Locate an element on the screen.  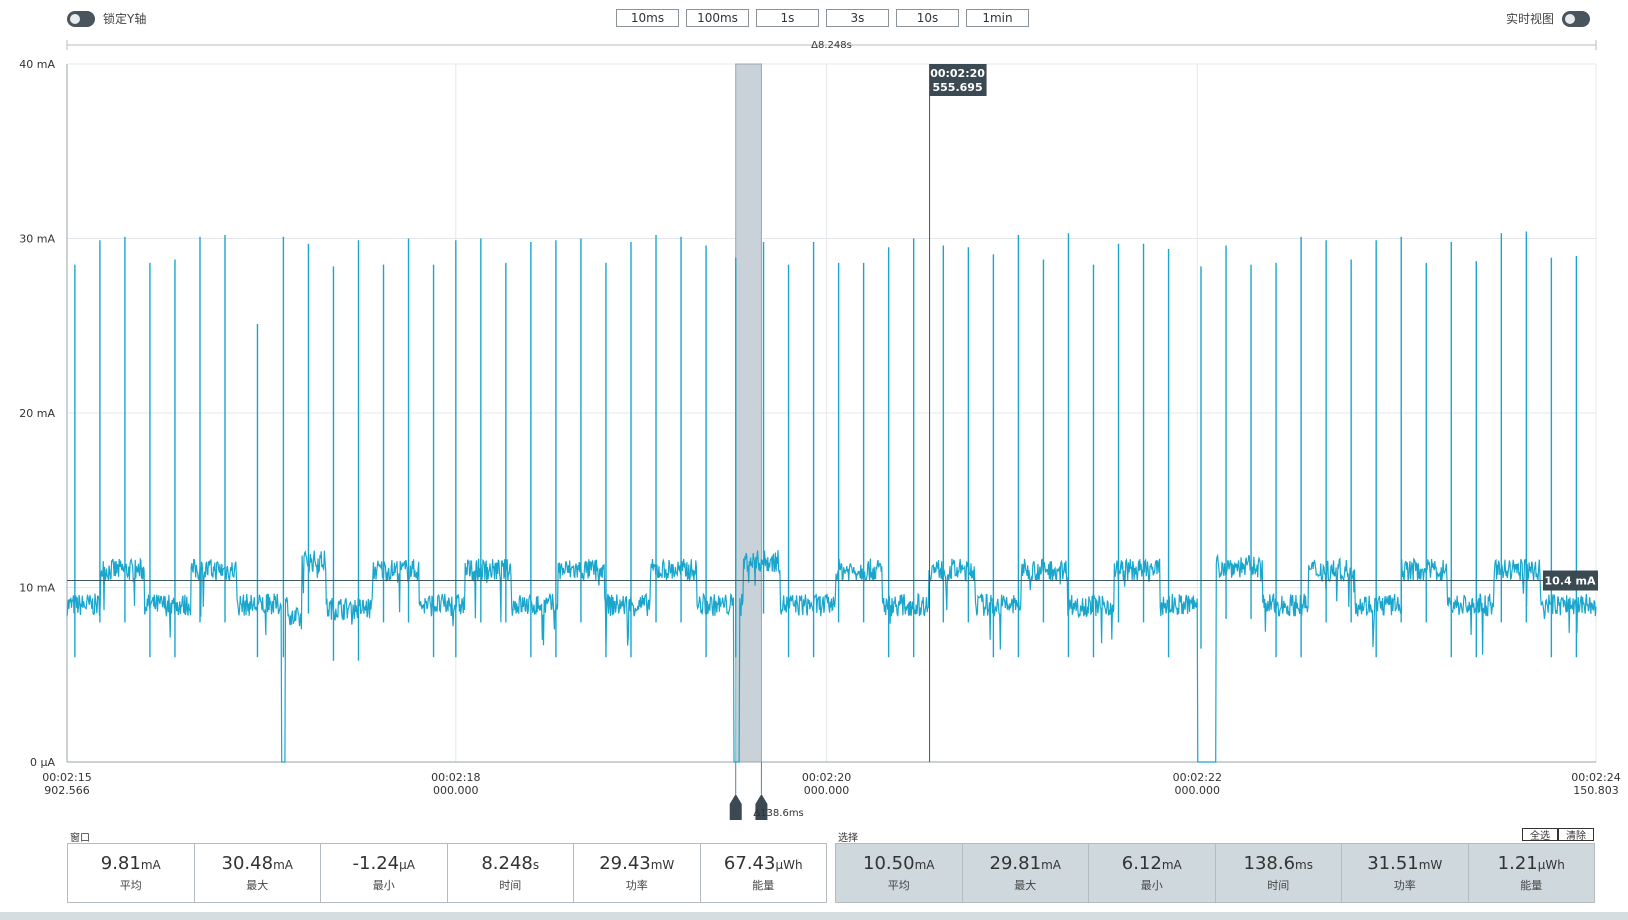
window-stat-average: 9.81mA 平均 is located at coordinates (131, 873).